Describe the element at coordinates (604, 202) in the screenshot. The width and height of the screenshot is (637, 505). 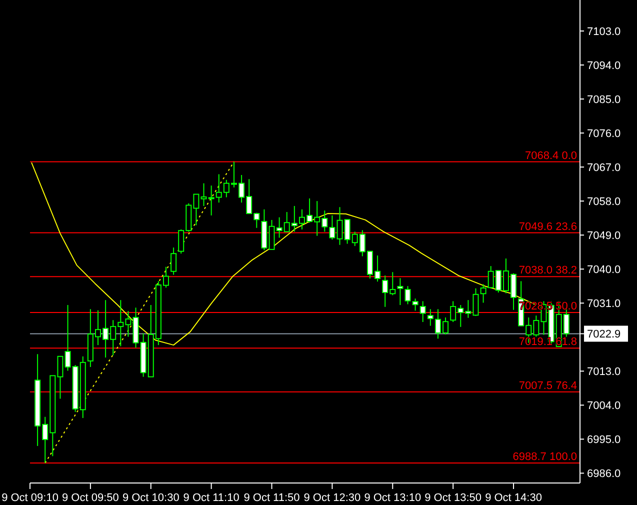
I see `y-tick-label: 7058.0` at that location.